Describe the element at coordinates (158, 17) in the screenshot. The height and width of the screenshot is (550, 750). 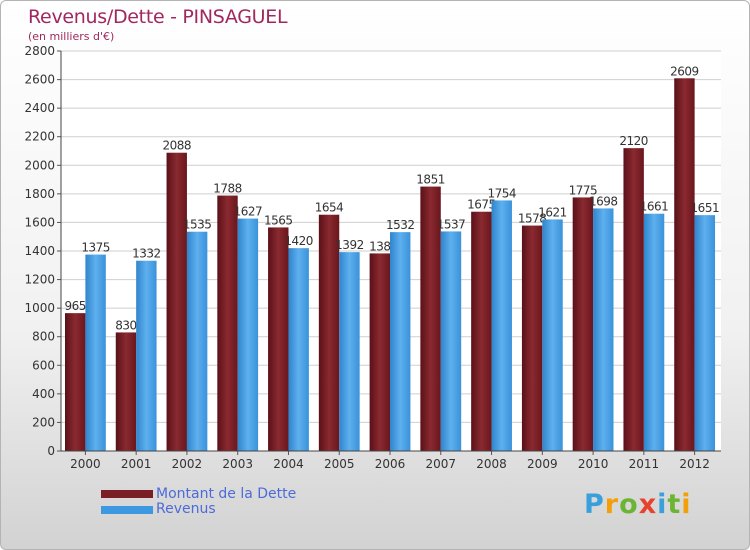
I see `chart-title: Revenus/Dette - PINSAGUEL` at that location.